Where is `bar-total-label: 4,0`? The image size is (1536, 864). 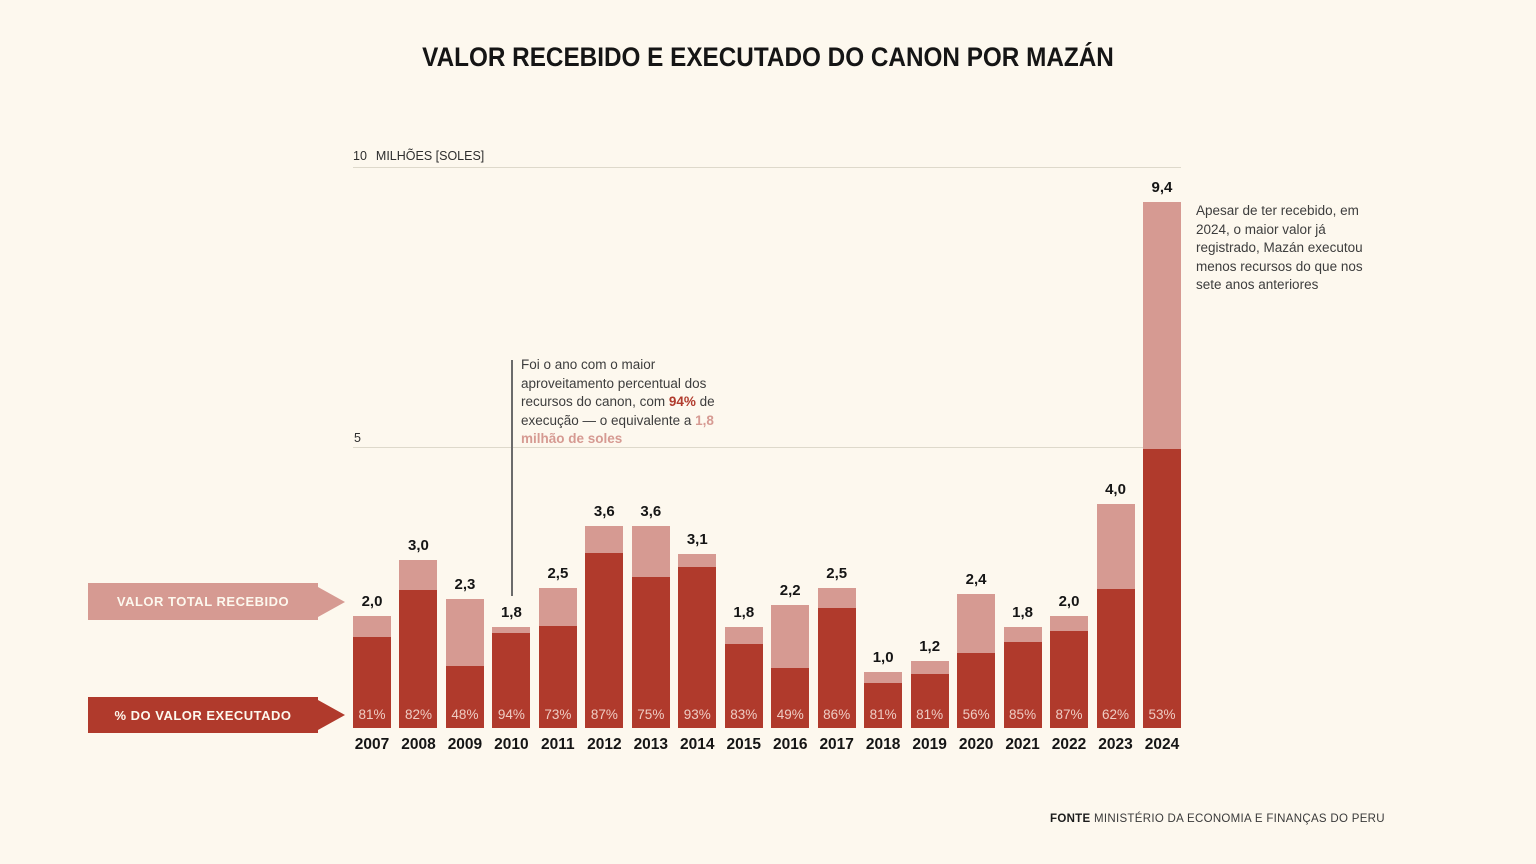
bar-total-label: 4,0 is located at coordinates (1115, 489).